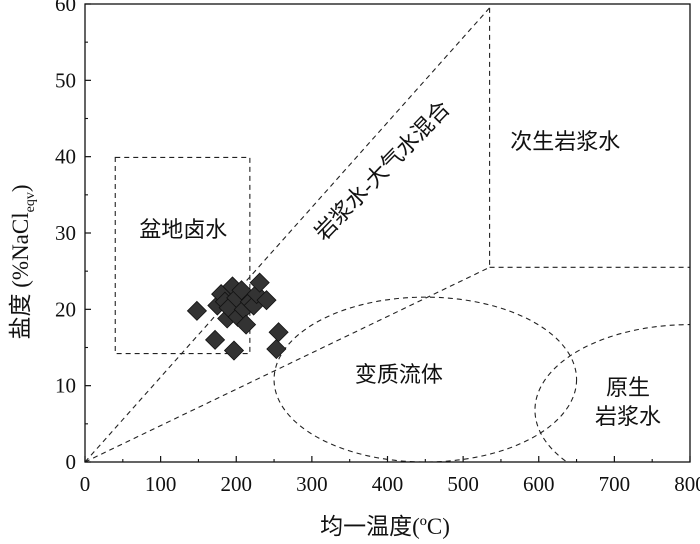 The height and width of the screenshot is (544, 700). What do you see at coordinates (381, 170) in the screenshot?
I see `region-label: 岩浆水-大气水混合` at bounding box center [381, 170].